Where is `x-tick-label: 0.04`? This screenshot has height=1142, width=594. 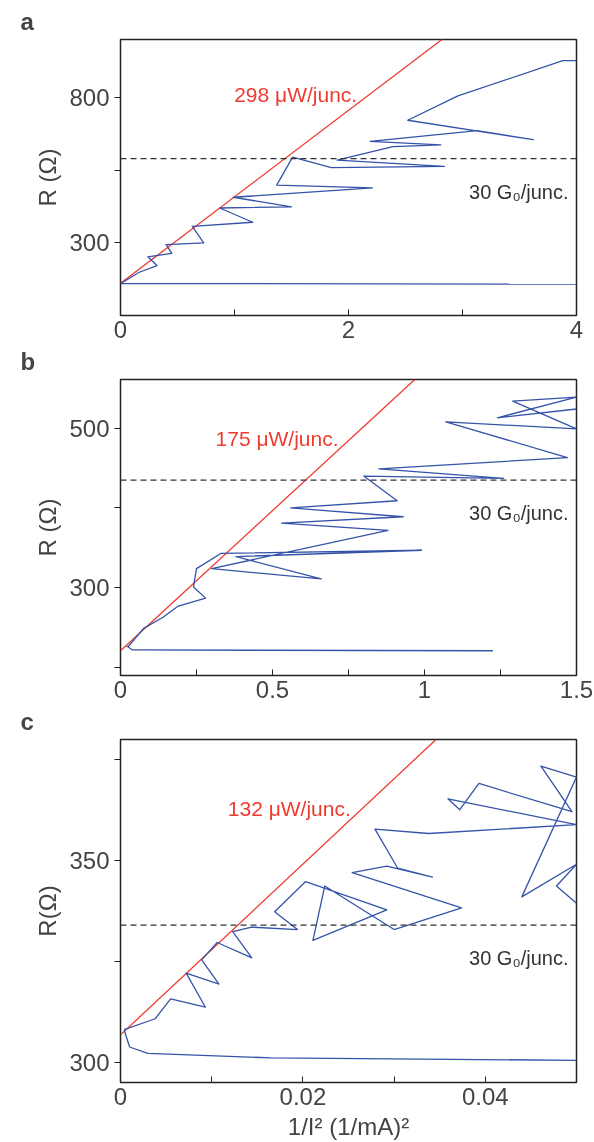
x-tick-label: 0.04 is located at coordinates (485, 1096).